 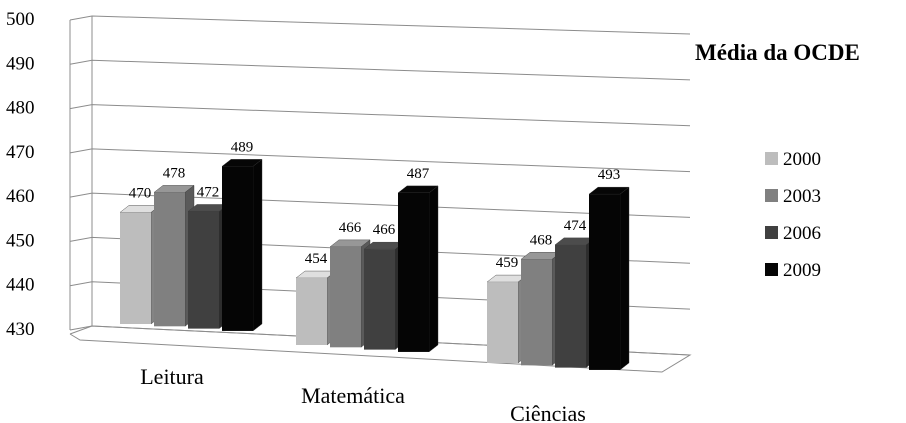 I want to click on data-label: 478, so click(x=174, y=173).